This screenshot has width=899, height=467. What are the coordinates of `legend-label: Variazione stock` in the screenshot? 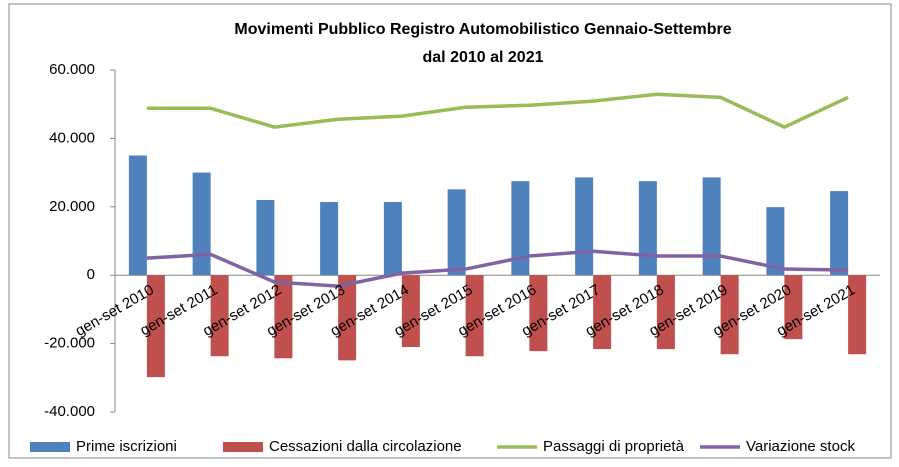 It's located at (800, 446).